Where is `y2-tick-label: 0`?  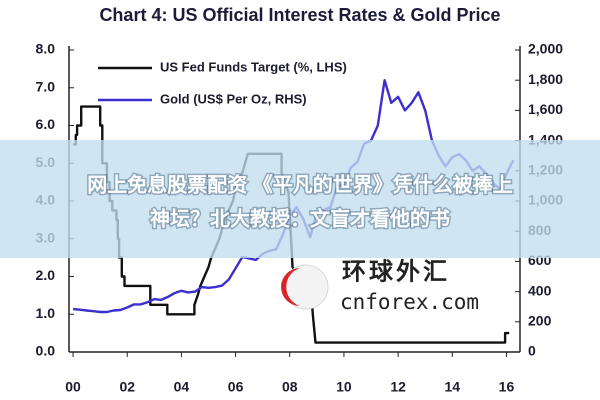
y2-tick-label: 0 is located at coordinates (532, 351).